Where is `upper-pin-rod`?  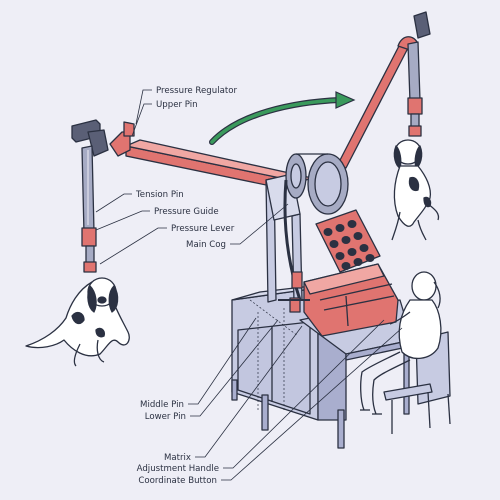
upper-pin-rod is located at coordinates (211, 157).